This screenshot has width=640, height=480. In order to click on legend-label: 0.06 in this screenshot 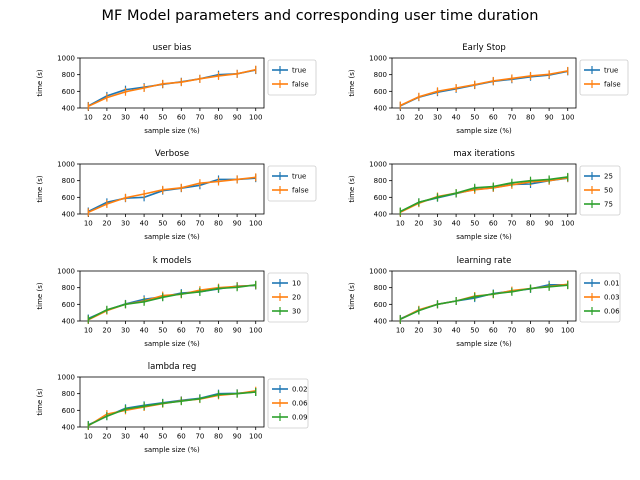, I will do `click(300, 404)`.